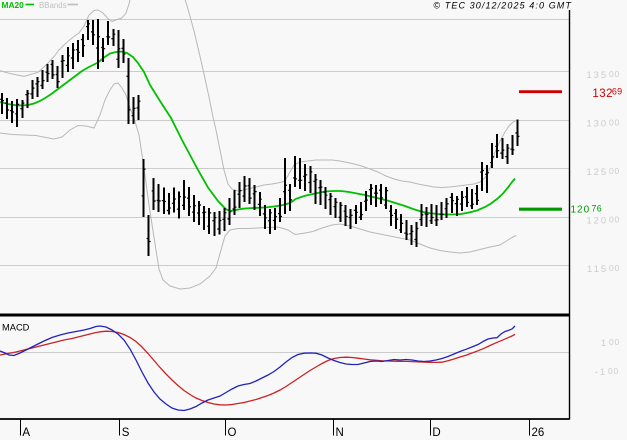 The image size is (627, 440). I want to click on svg-text: 135, so click(597, 75).